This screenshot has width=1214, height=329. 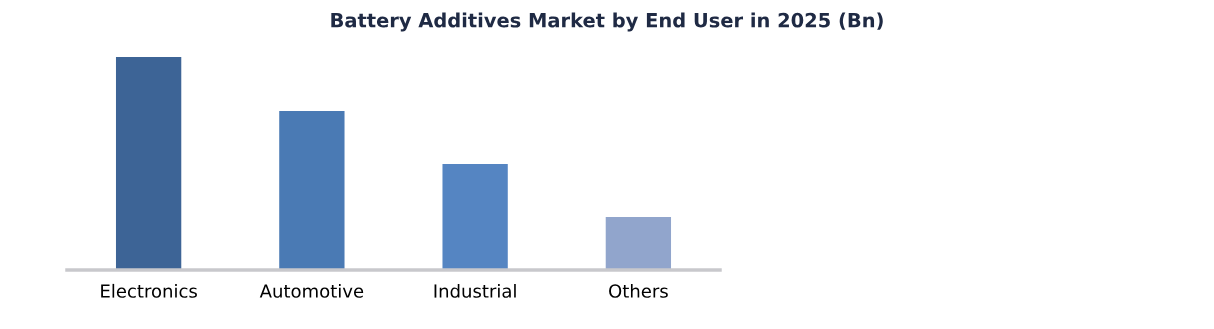 I want to click on x-tick-label: Electronics, so click(x=149, y=290).